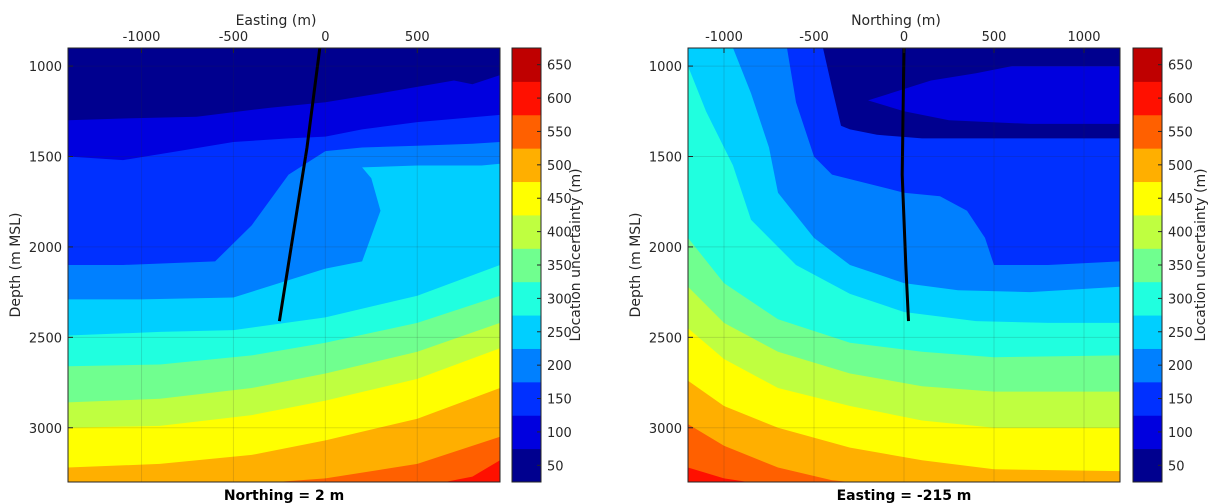 This screenshot has height=504, width=1218. What do you see at coordinates (276, 21) in the screenshot?
I see `x-axis-label: Easting (m)` at bounding box center [276, 21].